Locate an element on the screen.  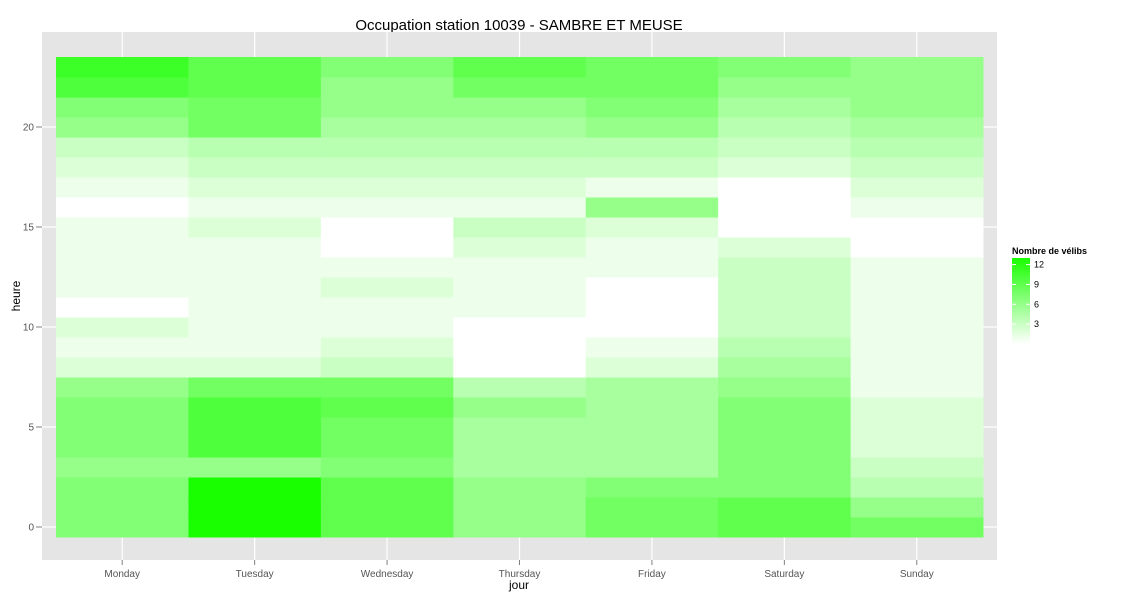
y-tick-label: 10 is located at coordinates (29, 328).